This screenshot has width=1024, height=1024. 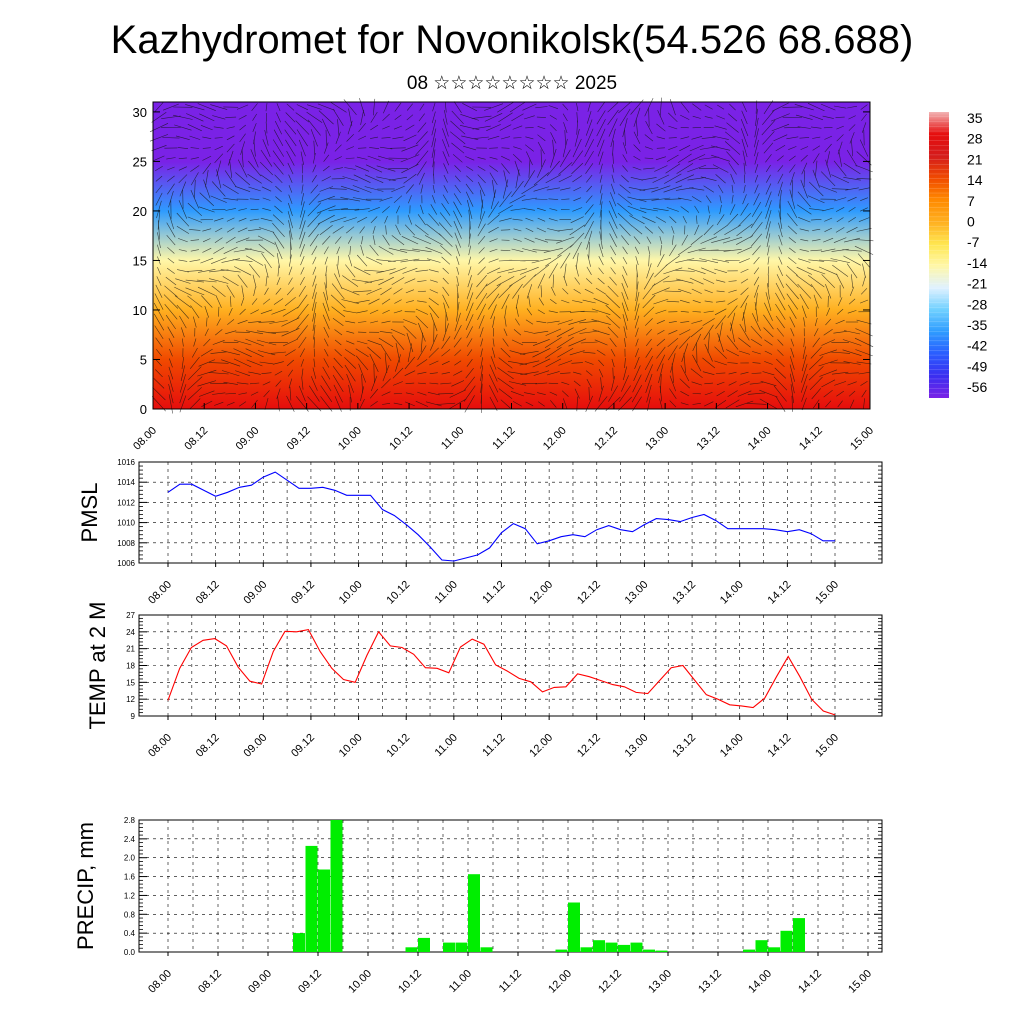 What do you see at coordinates (130, 699) in the screenshot?
I see `temp-y-tick-label: 12` at bounding box center [130, 699].